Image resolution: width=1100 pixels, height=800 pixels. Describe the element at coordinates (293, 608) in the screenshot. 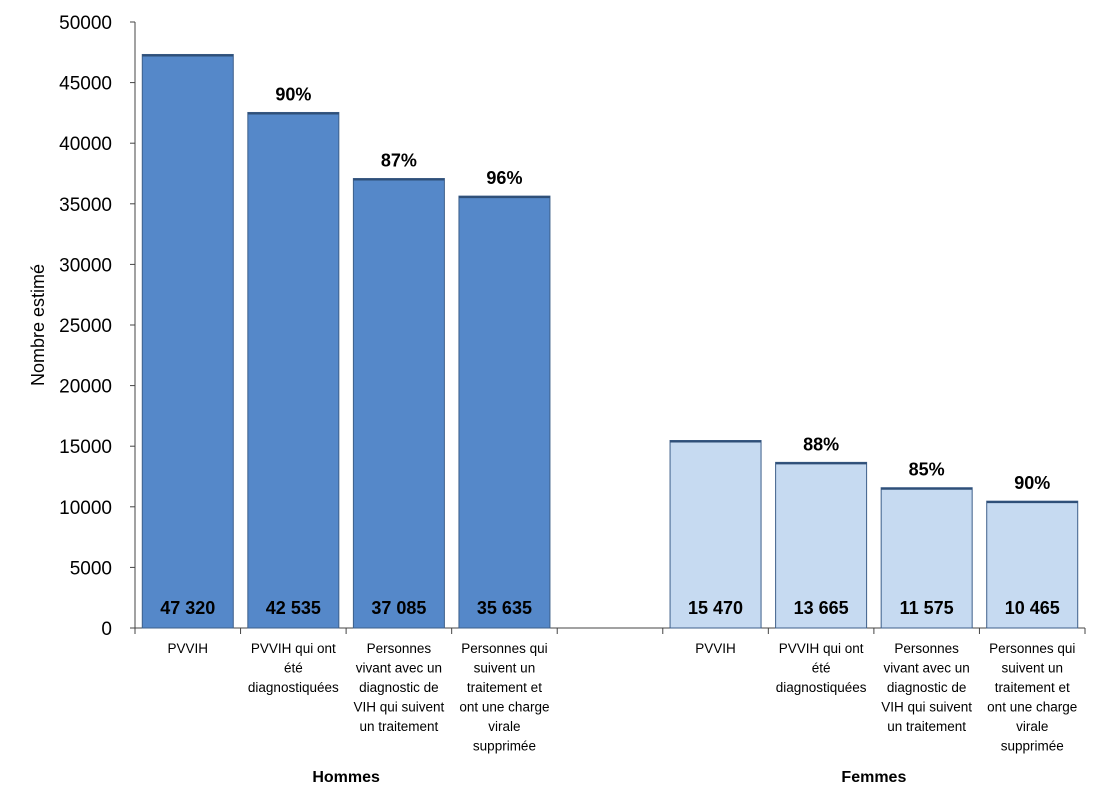

I see `bar-value-label: 42 535` at that location.